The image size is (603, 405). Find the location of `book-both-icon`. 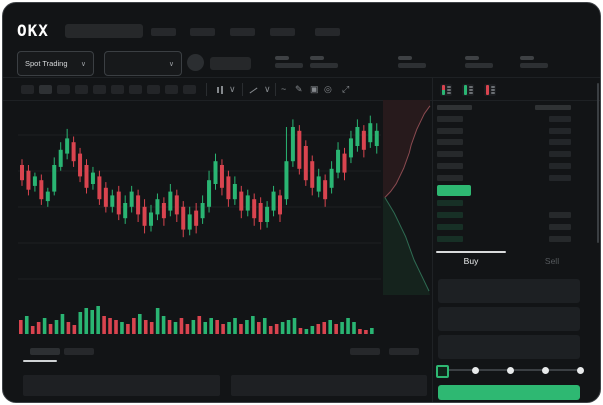

book-both-icon is located at coordinates (446, 90).